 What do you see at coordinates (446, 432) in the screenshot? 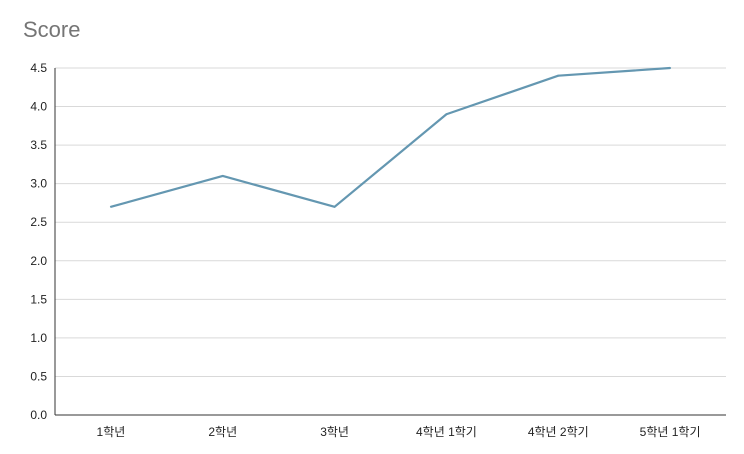
I see `x-tick-label: 4학년 1학기` at bounding box center [446, 432].